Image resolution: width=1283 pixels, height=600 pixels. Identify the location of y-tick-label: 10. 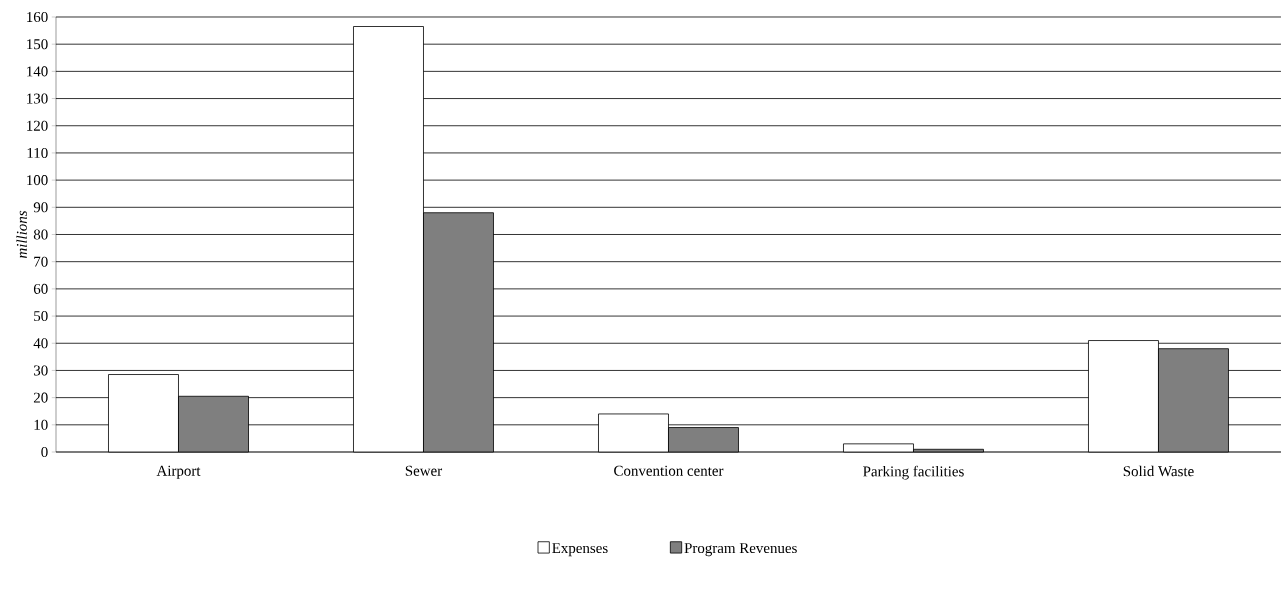
(41, 424).